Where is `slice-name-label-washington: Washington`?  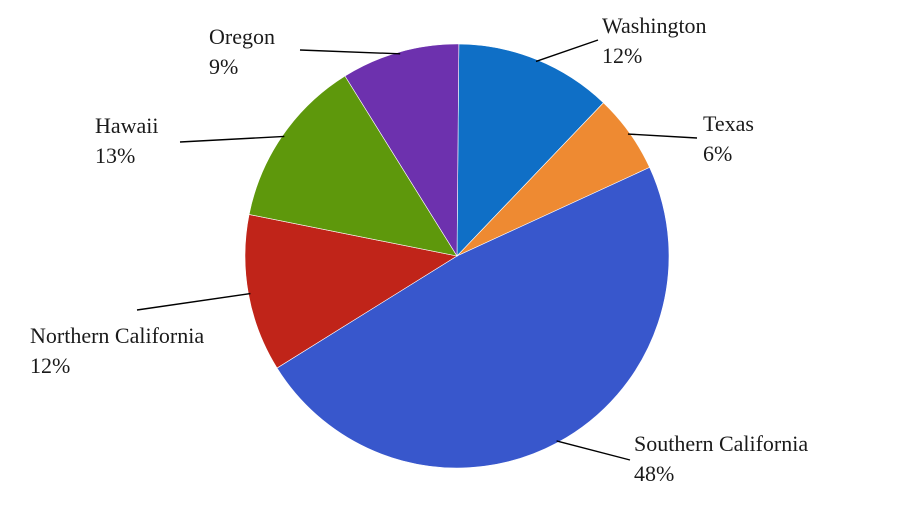
slice-name-label-washington: Washington is located at coordinates (654, 25).